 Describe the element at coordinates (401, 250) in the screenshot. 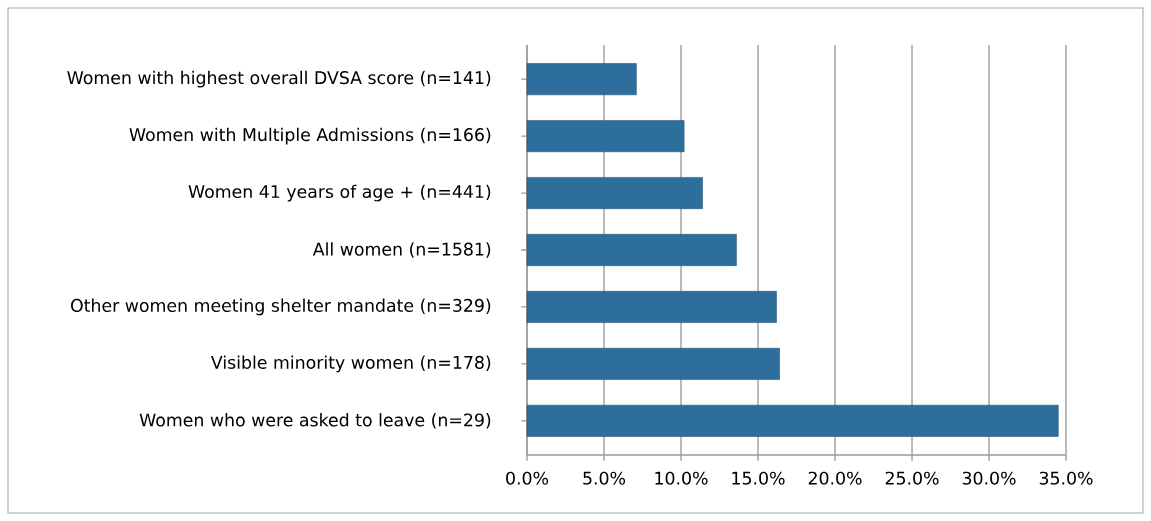

I see `y-tick-label: All women (n=1581)` at that location.